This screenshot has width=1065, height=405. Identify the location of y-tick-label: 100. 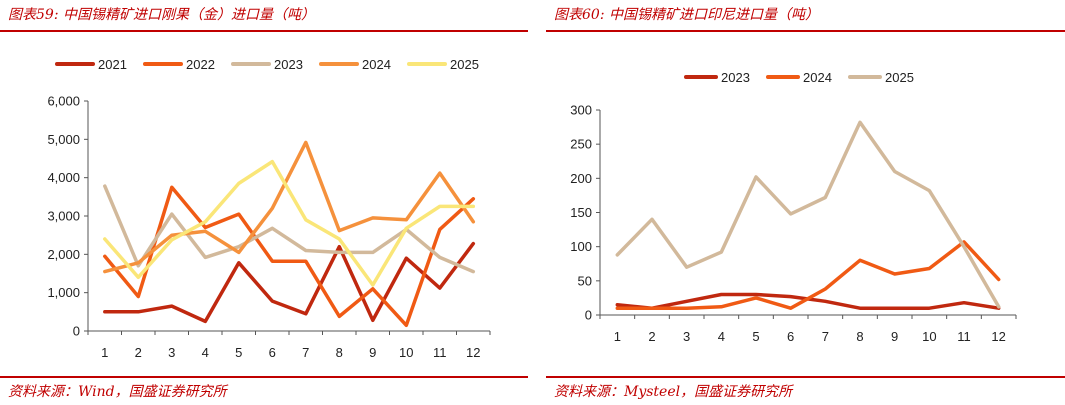
(581, 246).